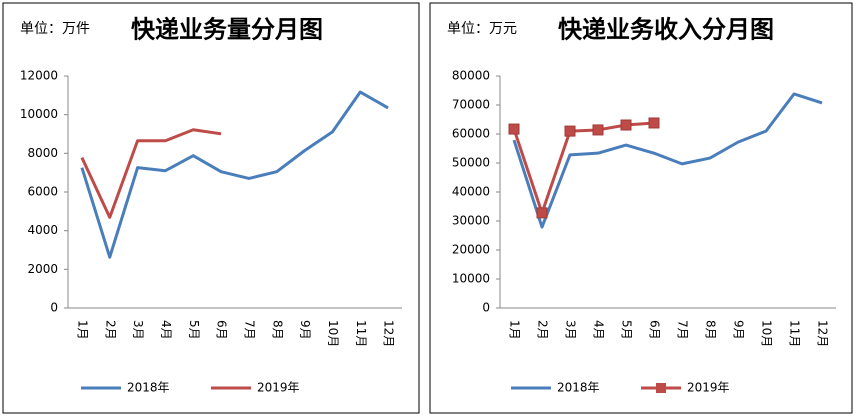  I want to click on y-tick-label: 70000, so click(471, 105).